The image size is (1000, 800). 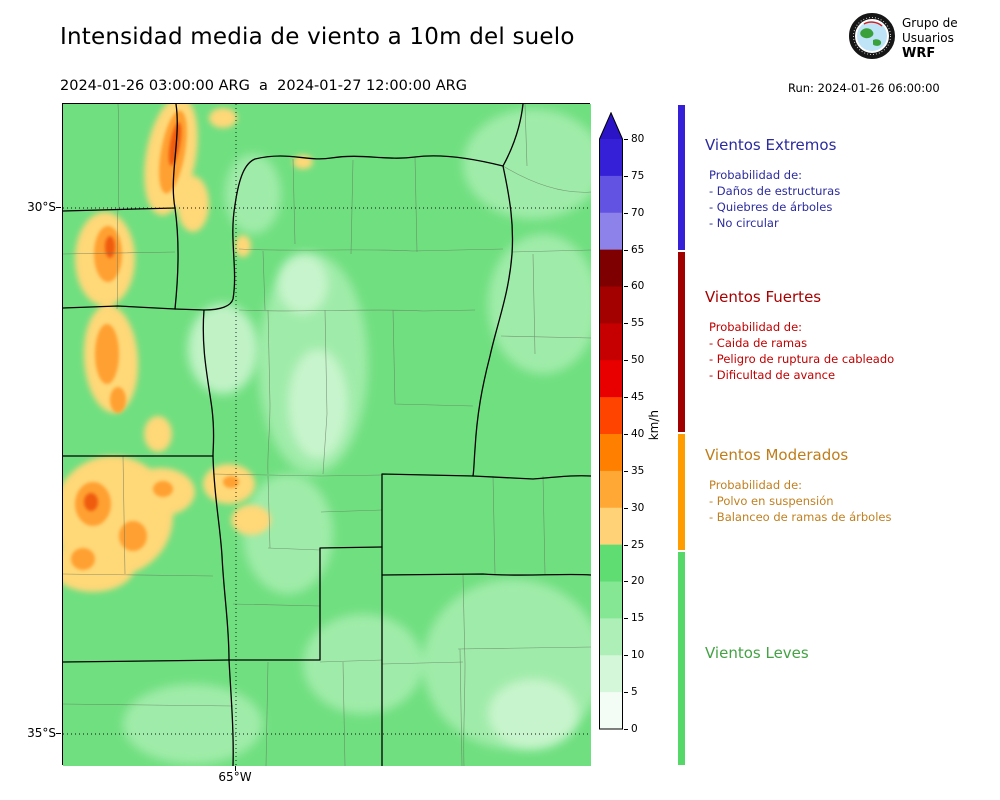 I want to click on colorbar-tick: 15, so click(x=634, y=618).